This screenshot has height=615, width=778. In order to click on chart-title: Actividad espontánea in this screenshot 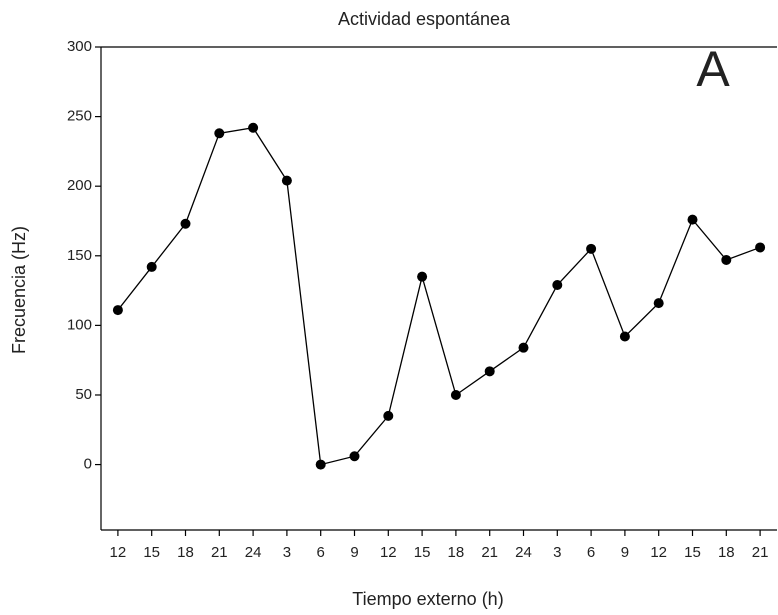, I will do `click(424, 19)`.